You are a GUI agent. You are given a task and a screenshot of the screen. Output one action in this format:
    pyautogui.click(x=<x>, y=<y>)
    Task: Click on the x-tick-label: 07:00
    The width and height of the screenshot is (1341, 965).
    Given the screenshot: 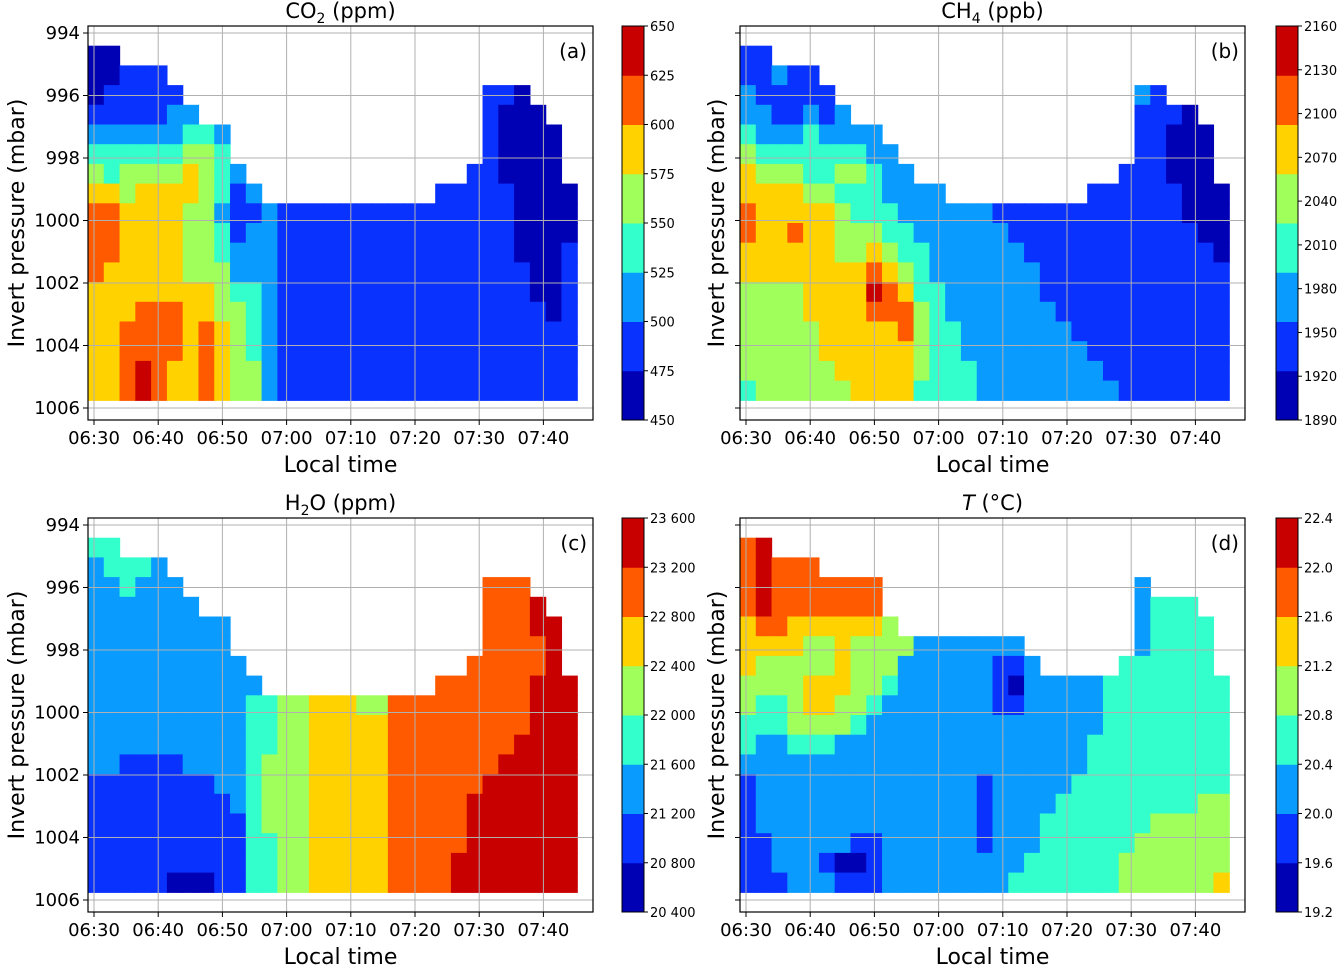 What is the action you would take?
    pyautogui.click(x=287, y=930)
    